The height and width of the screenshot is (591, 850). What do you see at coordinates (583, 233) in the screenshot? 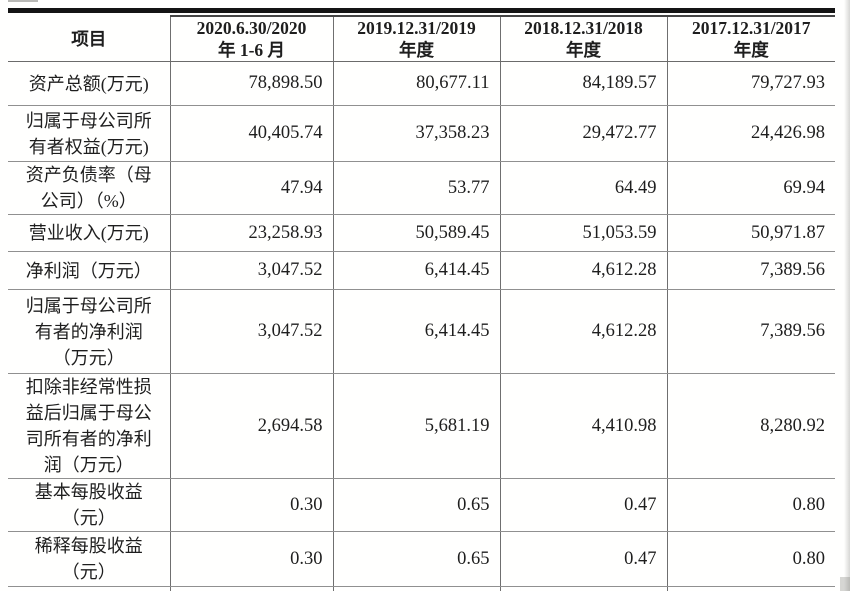
I see `row-value: 51,053.59` at bounding box center [583, 233].